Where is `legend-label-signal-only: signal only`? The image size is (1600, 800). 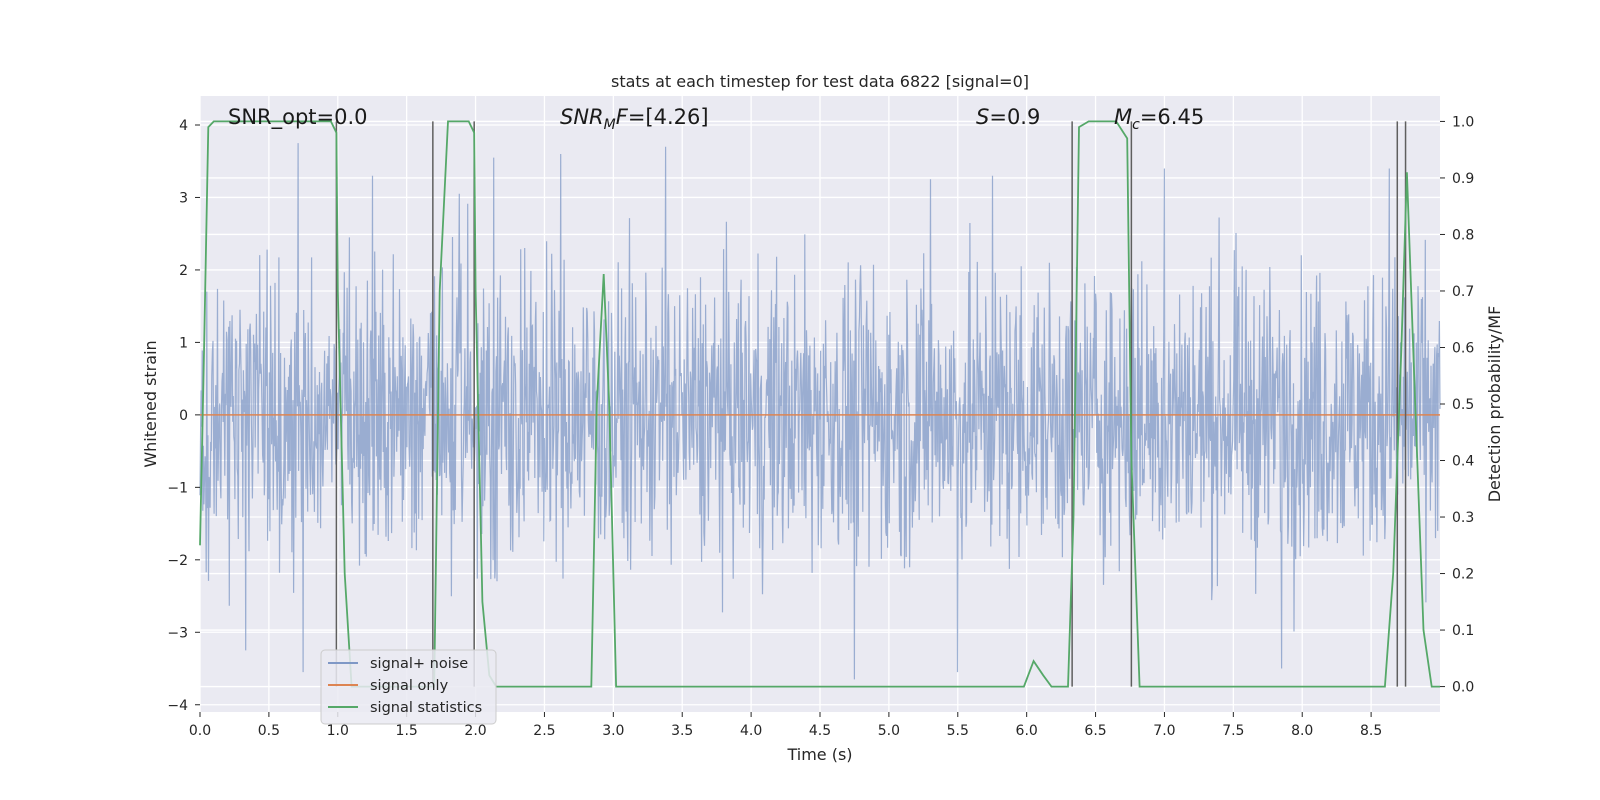
legend-label-signal-only: signal only is located at coordinates (409, 686).